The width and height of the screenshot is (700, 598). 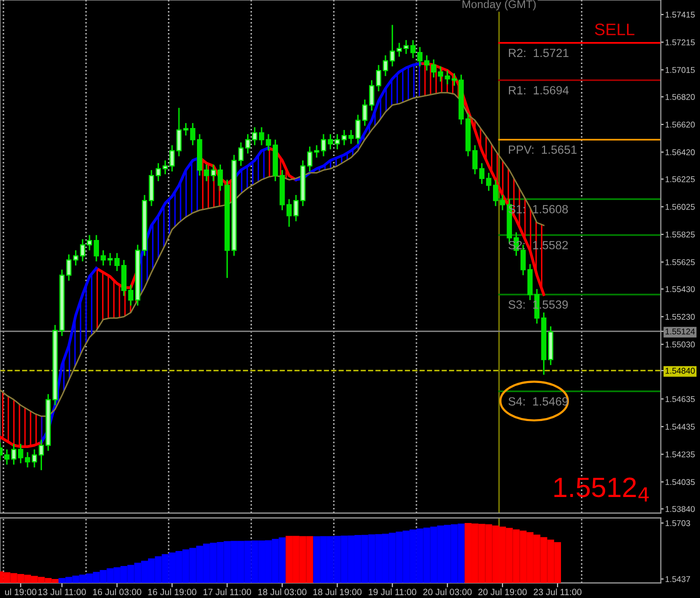 I want to click on y-tick-label: 1.5437, so click(x=678, y=579).